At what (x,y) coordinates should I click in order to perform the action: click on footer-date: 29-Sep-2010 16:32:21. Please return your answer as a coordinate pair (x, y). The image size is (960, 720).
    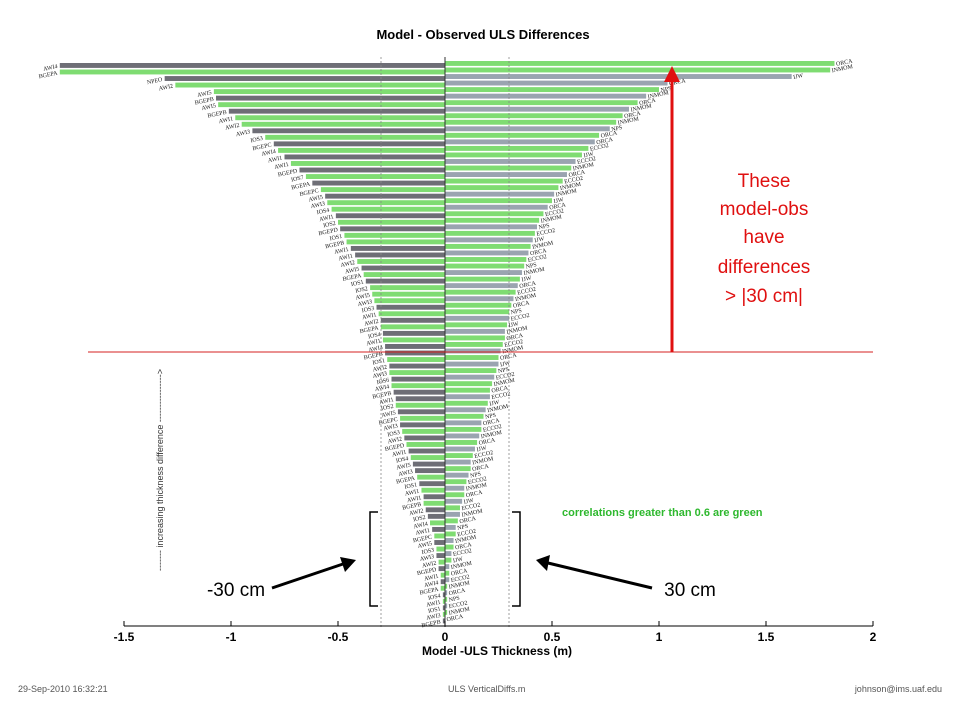
    Looking at the image, I should click on (63, 689).